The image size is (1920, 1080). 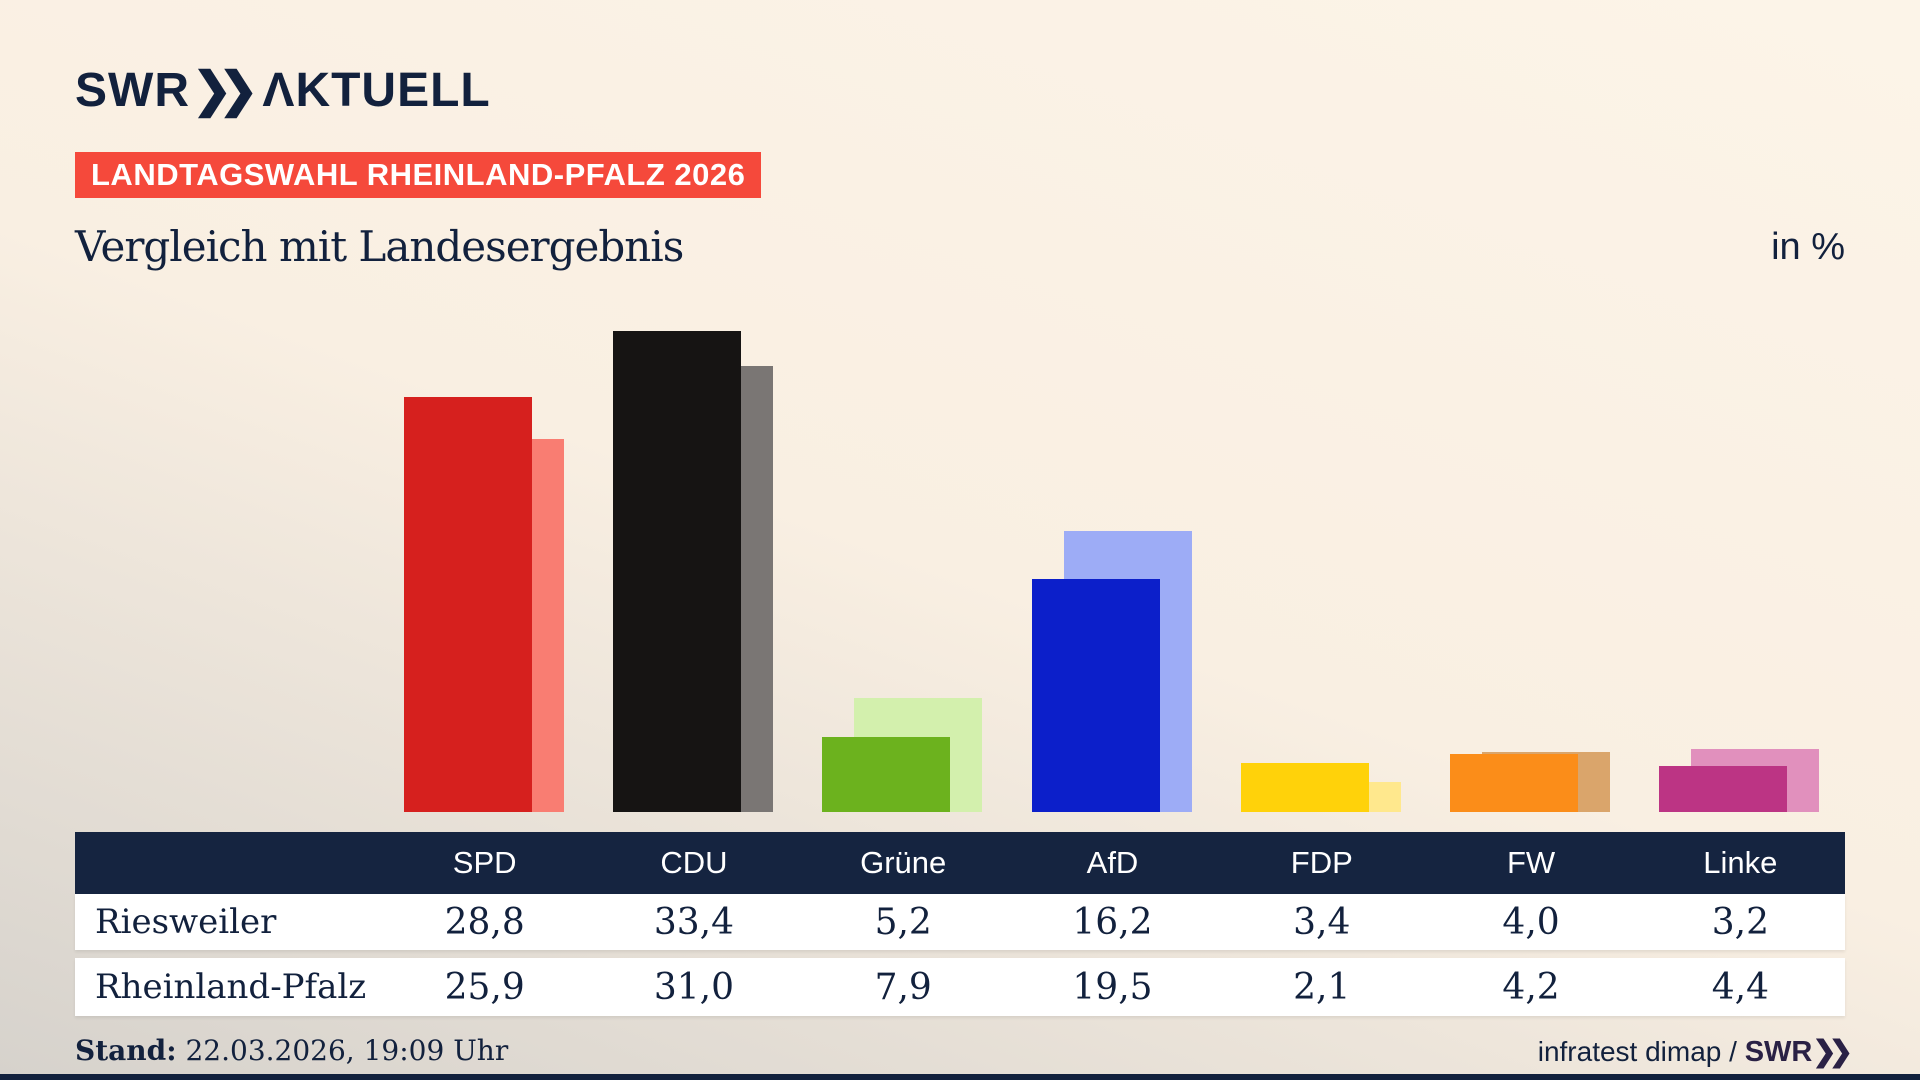 I want to click on table-header-gruene: Grüne, so click(x=903, y=862).